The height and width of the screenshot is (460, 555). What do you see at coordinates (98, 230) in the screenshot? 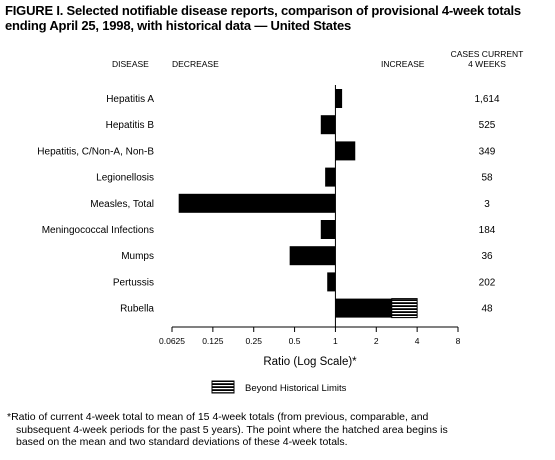
I see `disease-label: Meningococcal Infections` at bounding box center [98, 230].